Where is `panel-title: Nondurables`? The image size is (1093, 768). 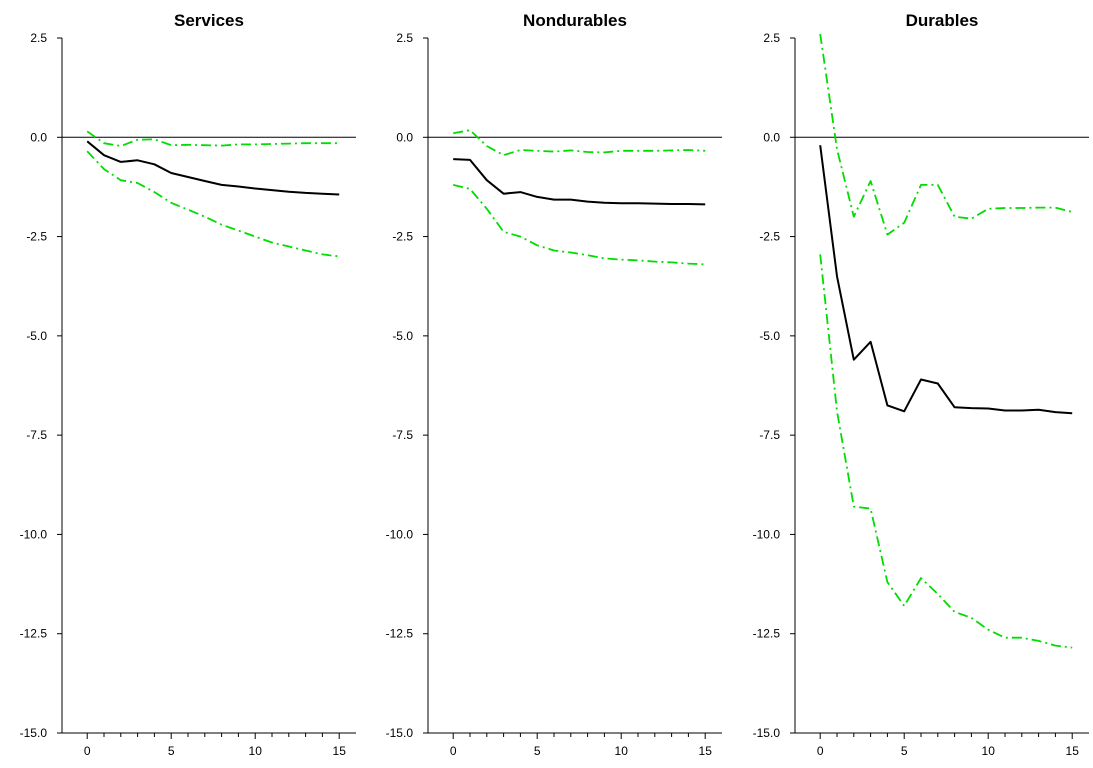 panel-title: Nondurables is located at coordinates (575, 20).